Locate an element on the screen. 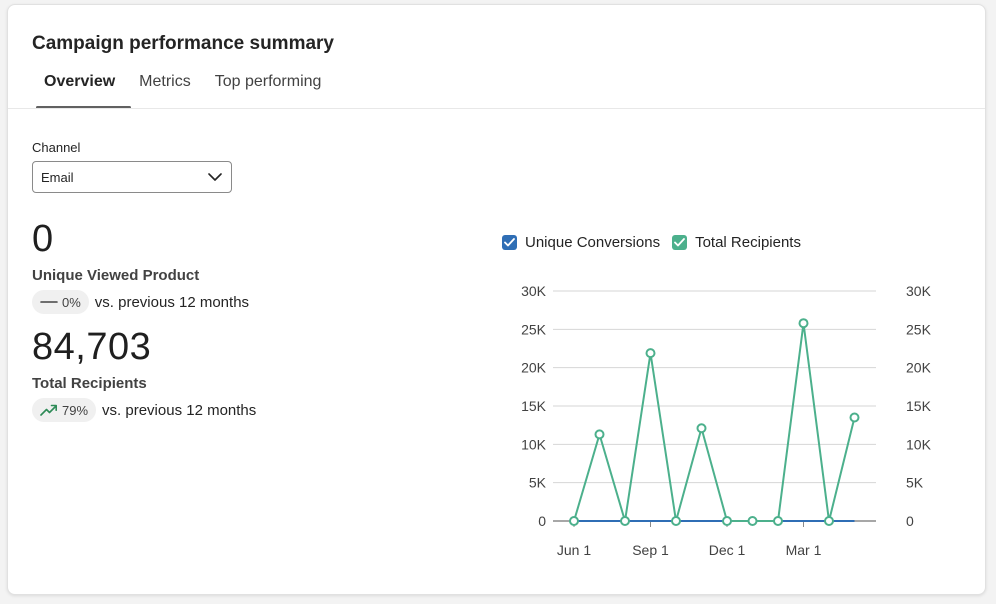 The width and height of the screenshot is (996, 604). change-percent: 0% is located at coordinates (71, 302).